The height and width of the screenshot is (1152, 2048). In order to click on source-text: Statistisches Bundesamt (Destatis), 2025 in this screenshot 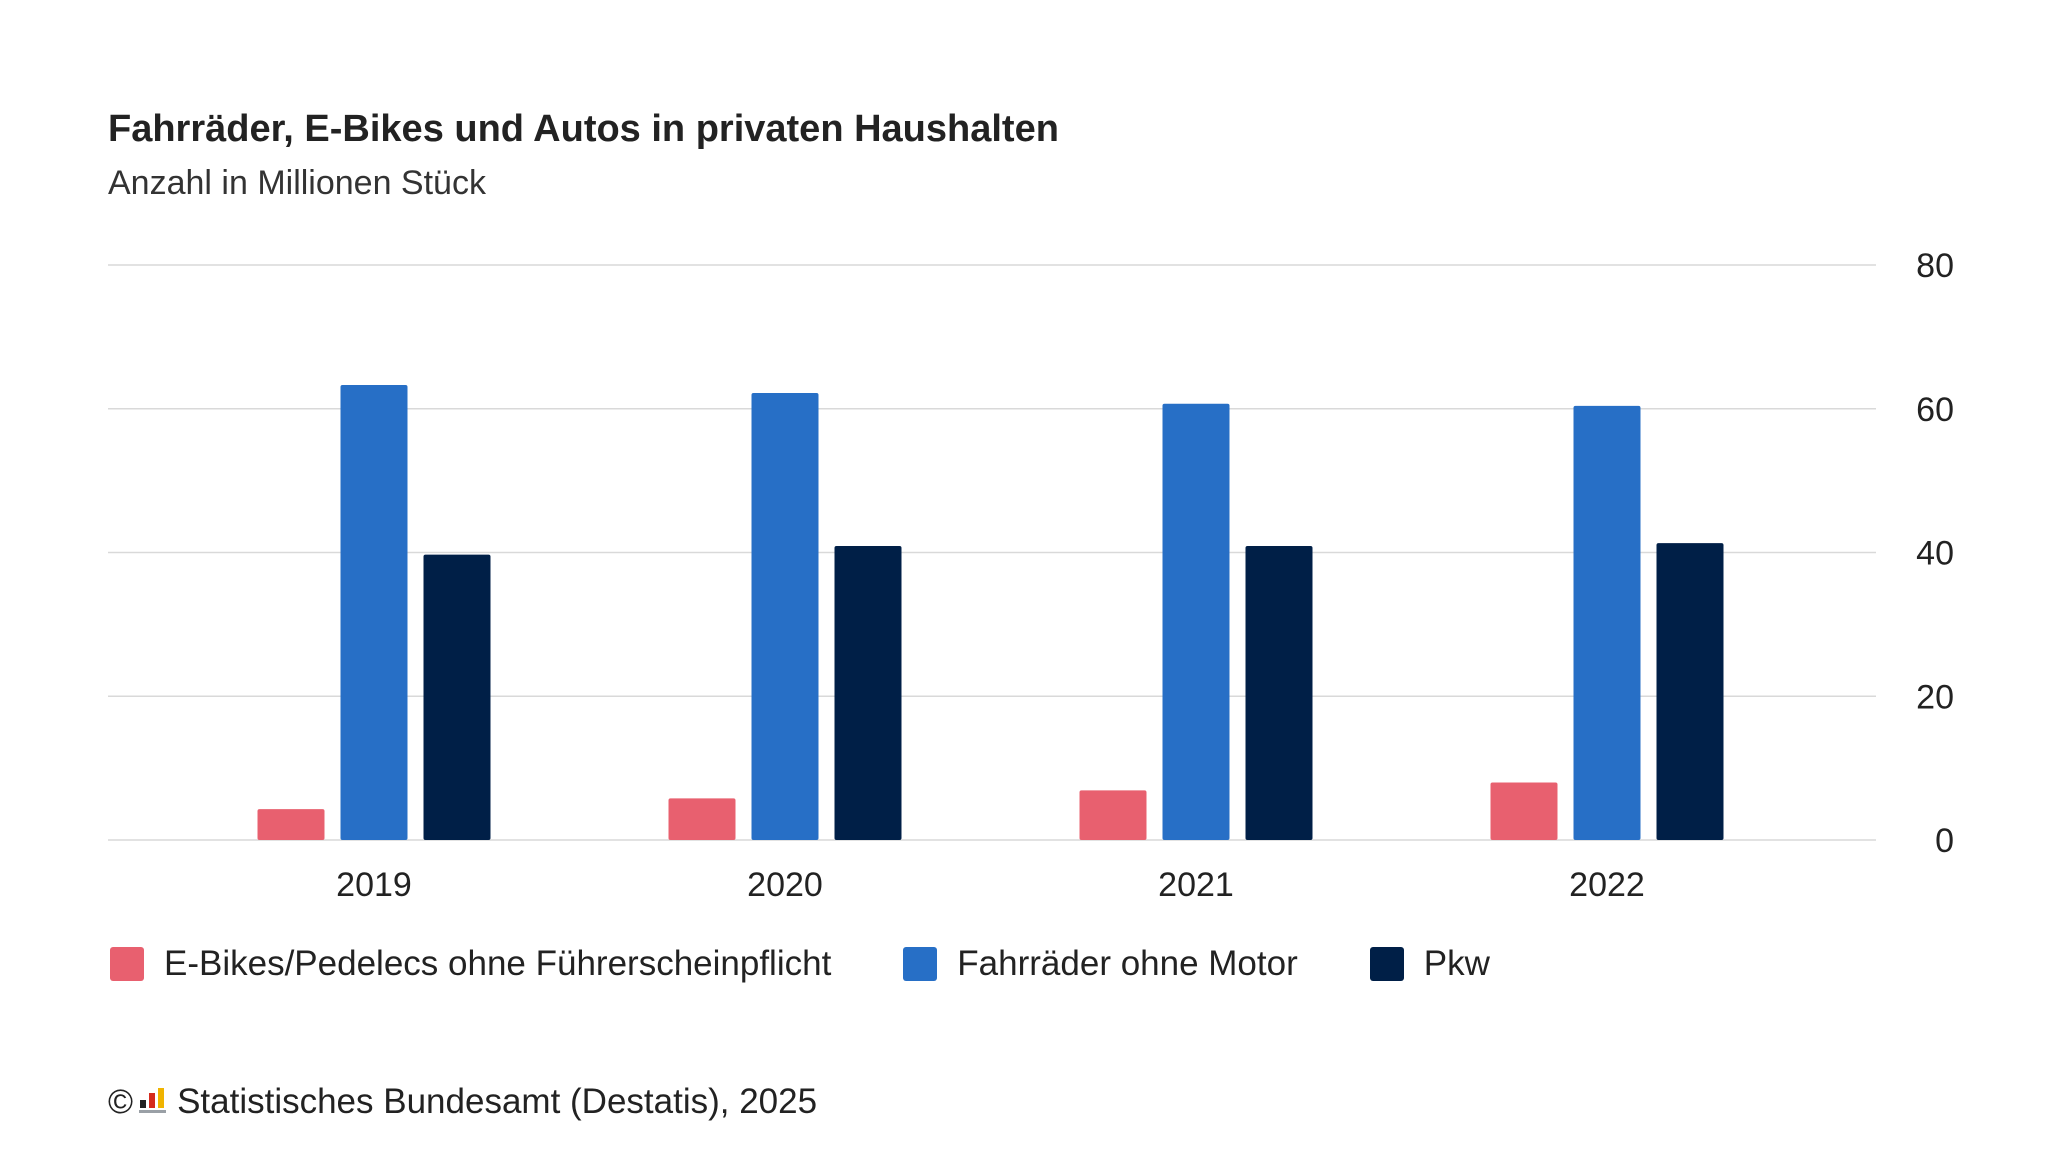, I will do `click(497, 1101)`.